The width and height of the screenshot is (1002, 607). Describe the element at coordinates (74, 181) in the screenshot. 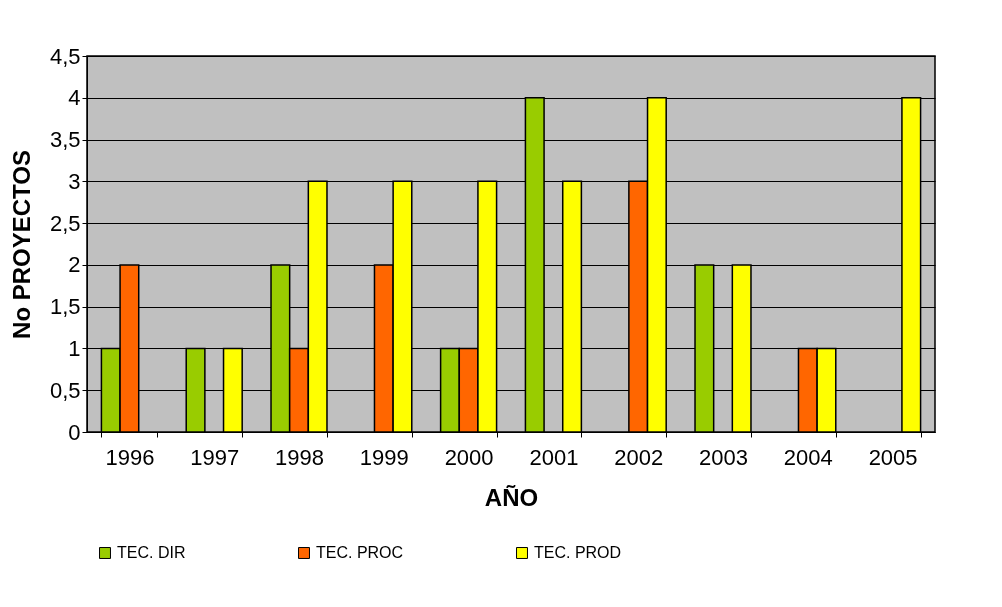

I see `y-tick-label: 3` at that location.